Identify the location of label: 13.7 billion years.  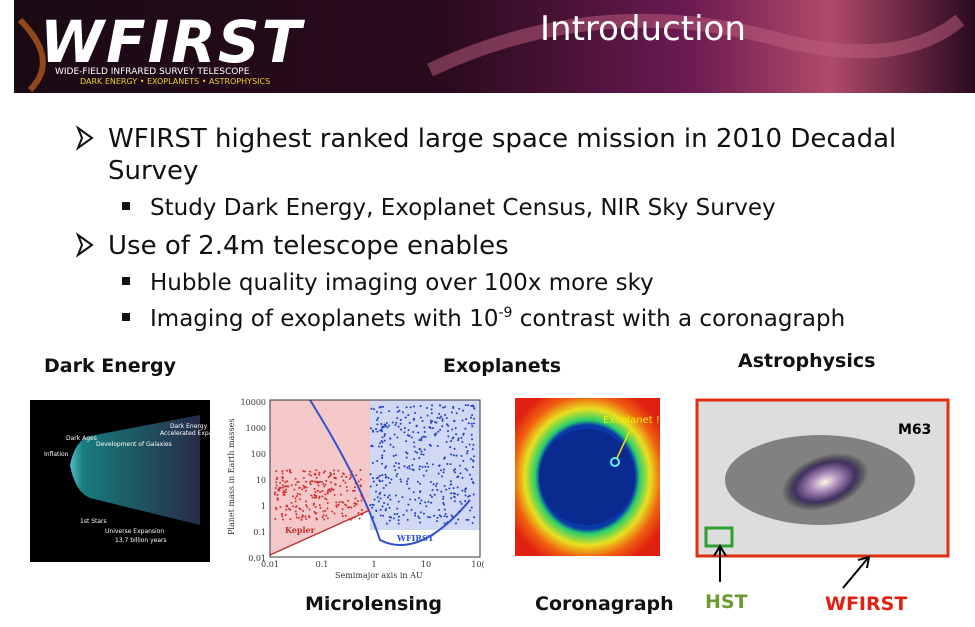
(141, 540).